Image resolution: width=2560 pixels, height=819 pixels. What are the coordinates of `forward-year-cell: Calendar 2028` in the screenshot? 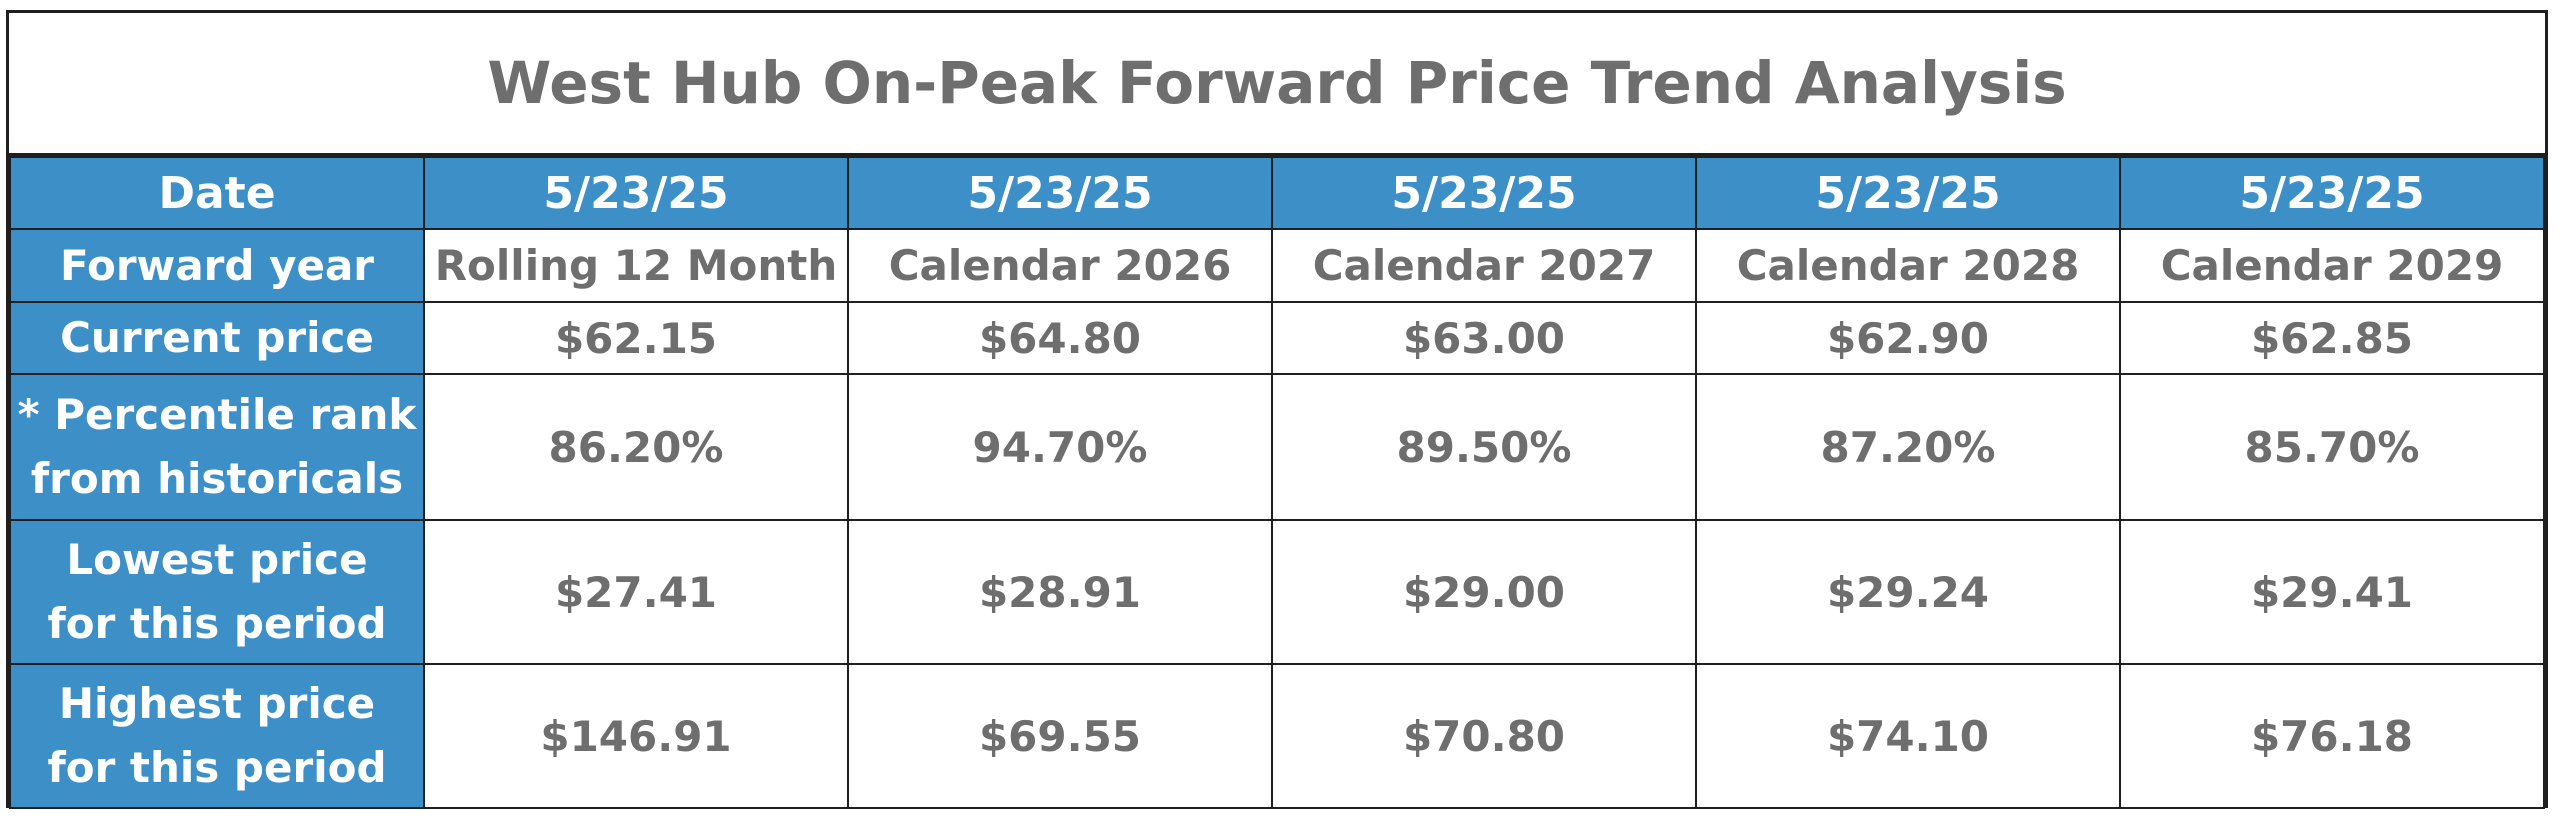 It's located at (1908, 265).